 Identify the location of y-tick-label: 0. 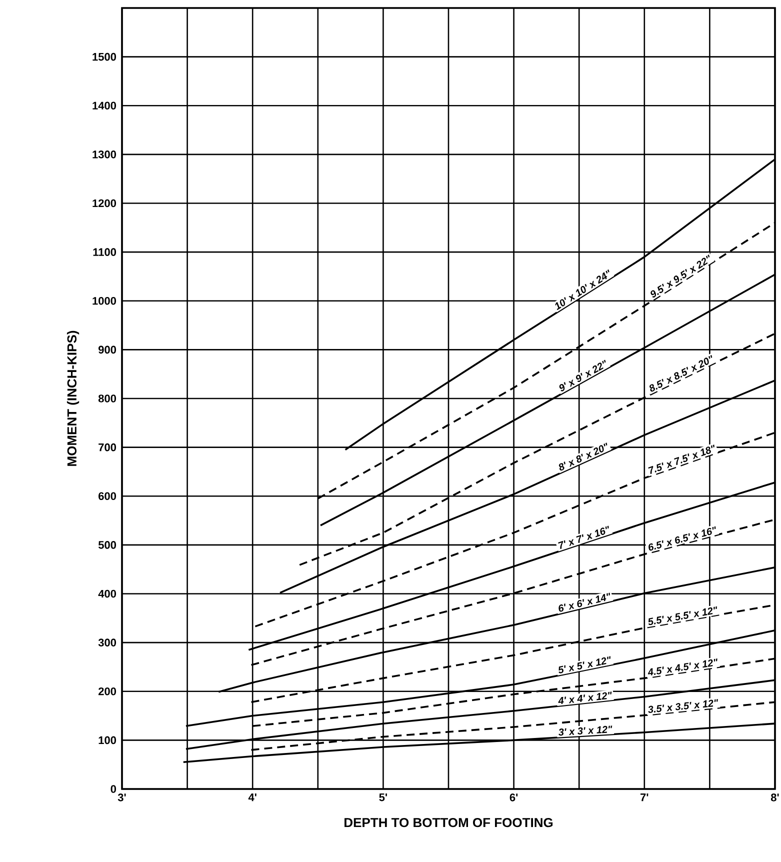
(113, 789).